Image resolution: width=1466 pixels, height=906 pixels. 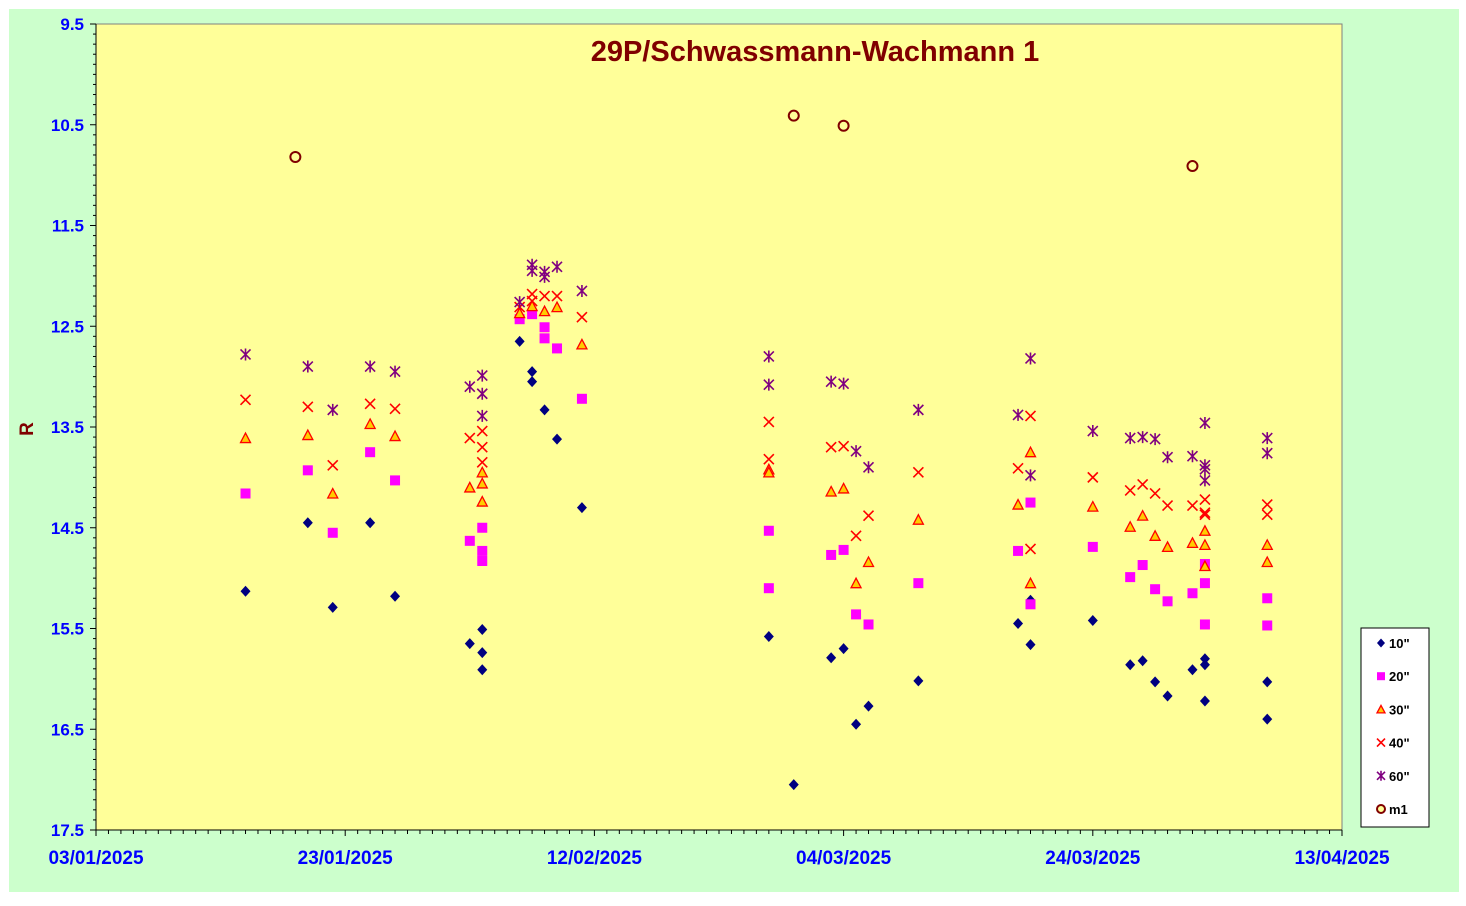 What do you see at coordinates (67, 427) in the screenshot?
I see `y-tick-label: 13.5` at bounding box center [67, 427].